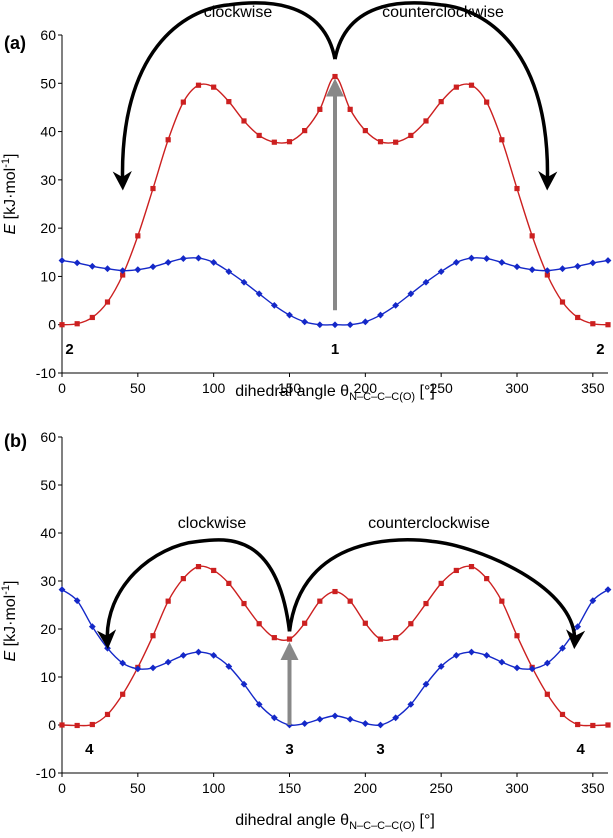 The height and width of the screenshot is (838, 613). I want to click on panel-b-x-tick-label: 50, so click(138, 788).